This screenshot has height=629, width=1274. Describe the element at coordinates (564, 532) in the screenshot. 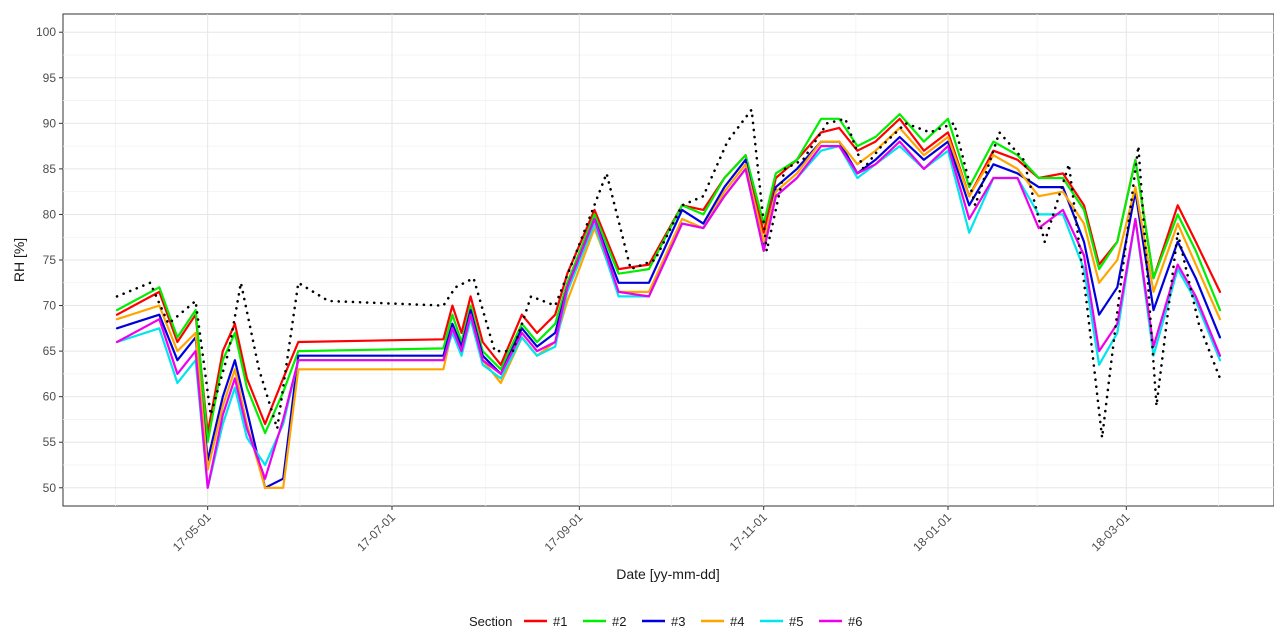

I see `x-tick-label: 17-09-01` at that location.